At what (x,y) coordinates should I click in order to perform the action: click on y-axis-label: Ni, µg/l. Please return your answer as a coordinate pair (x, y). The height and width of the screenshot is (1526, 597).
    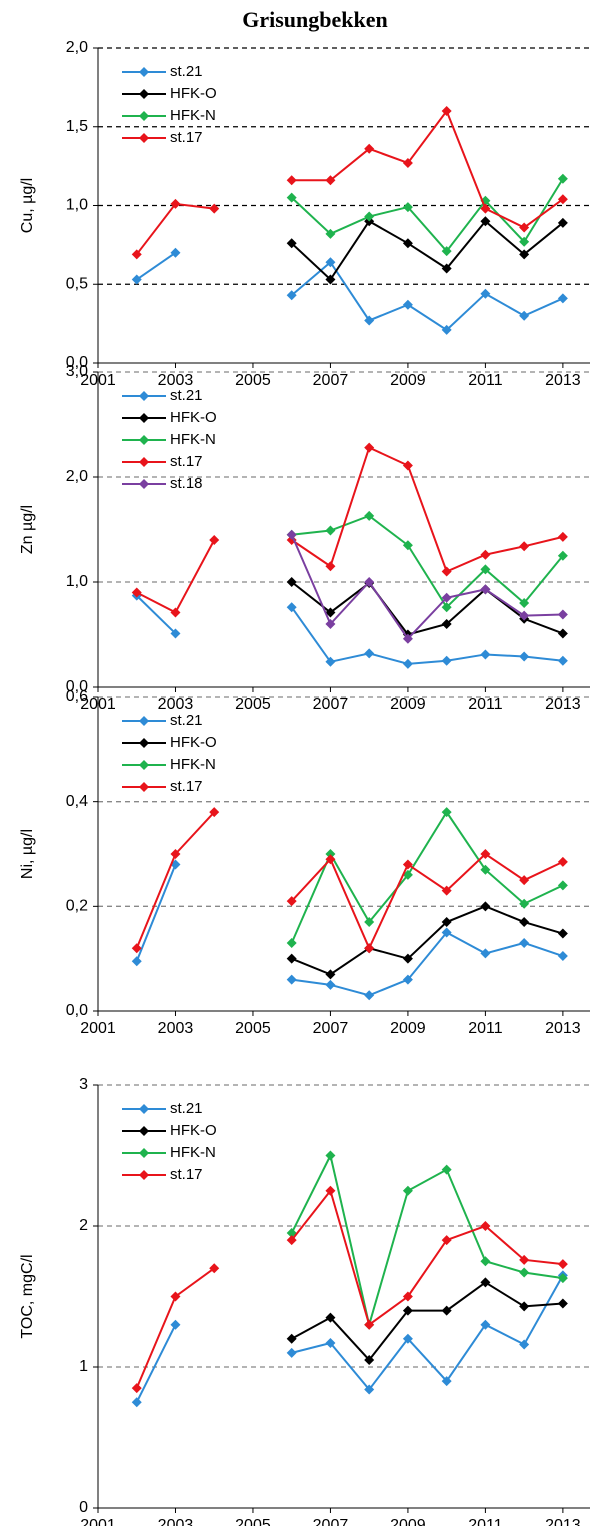
    Looking at the image, I should click on (27, 854).